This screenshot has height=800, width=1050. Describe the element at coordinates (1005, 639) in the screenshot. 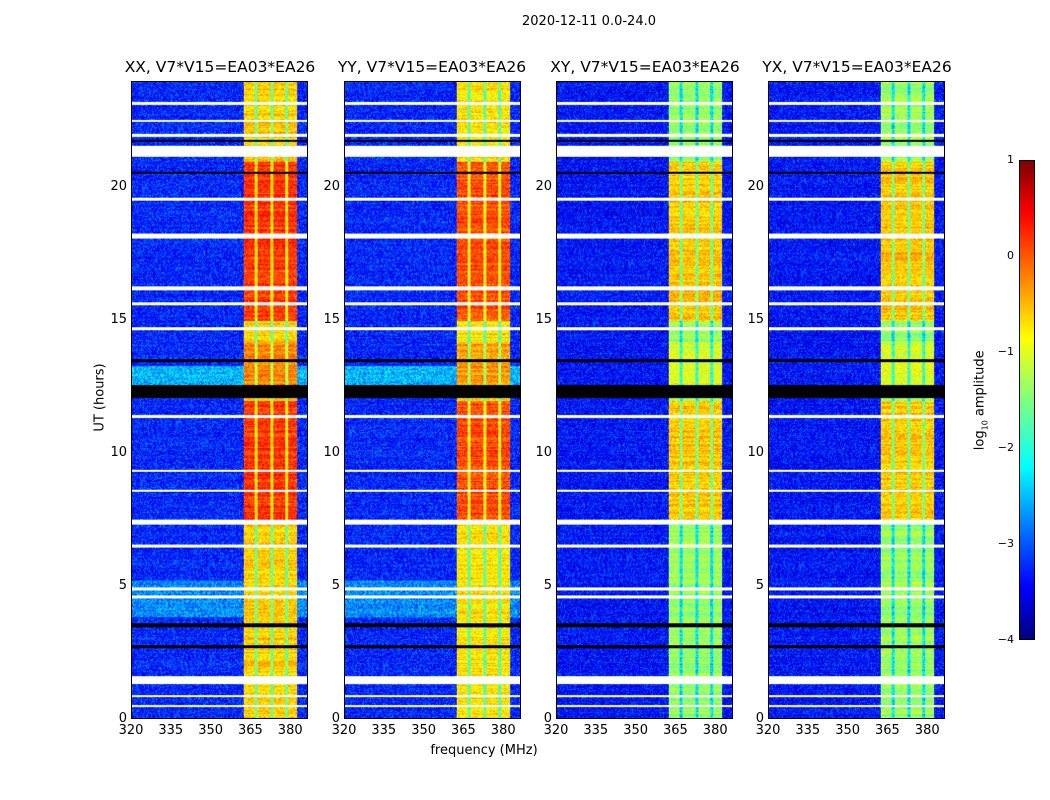

I see `colorbar-tick-label: −4` at that location.